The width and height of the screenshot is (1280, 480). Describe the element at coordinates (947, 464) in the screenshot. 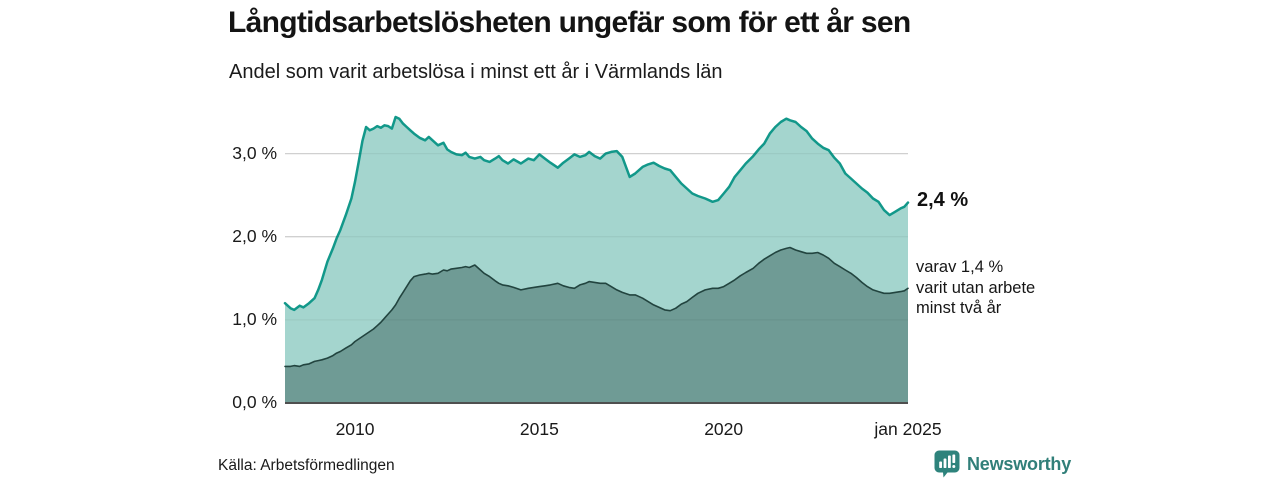

I see `newsworthy-bars-icon` at that location.